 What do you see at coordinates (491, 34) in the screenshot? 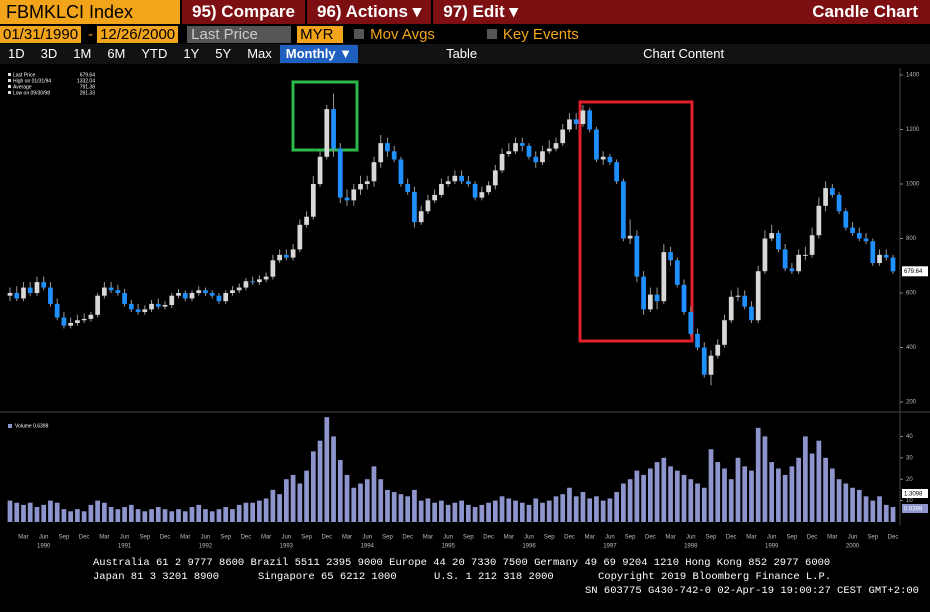
I see `key-events-checkbox` at bounding box center [491, 34].